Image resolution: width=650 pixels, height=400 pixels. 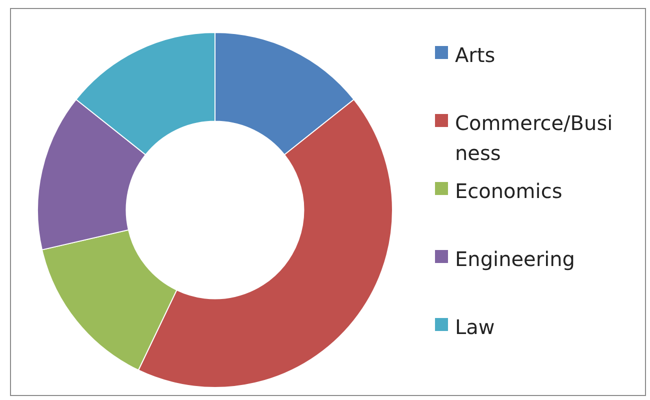 I want to click on legend-label: Law, so click(x=475, y=327).